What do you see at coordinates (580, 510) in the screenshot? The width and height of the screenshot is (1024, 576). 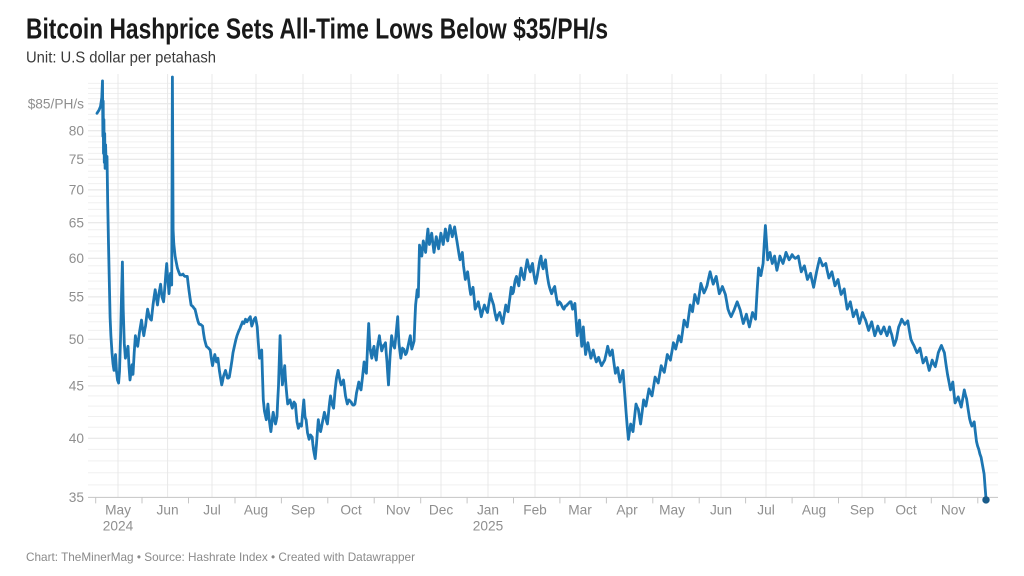 I see `svg-text: Mar` at bounding box center [580, 510].